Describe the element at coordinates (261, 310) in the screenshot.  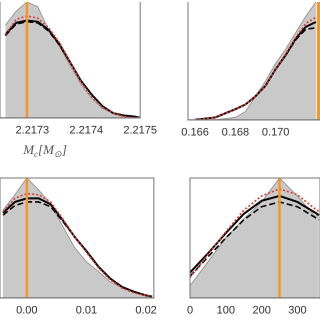
I see `x-tick-label: 200` at that location.